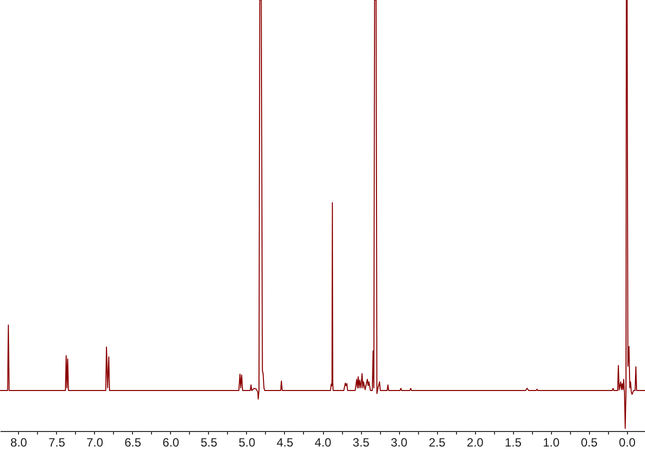 The image size is (645, 450). I want to click on x-tick-label: 3.0, so click(399, 443).